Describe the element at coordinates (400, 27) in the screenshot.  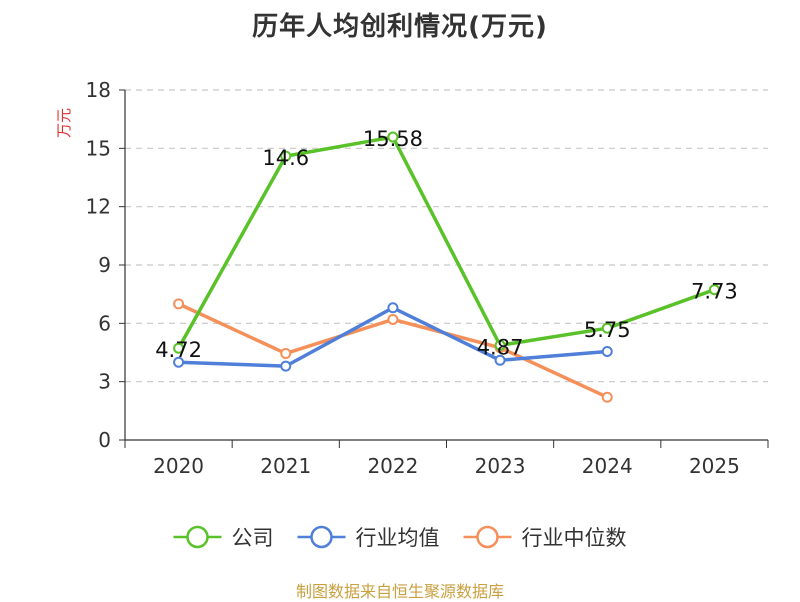
I see `chart-title: 历年人均创利情况(万元)` at that location.